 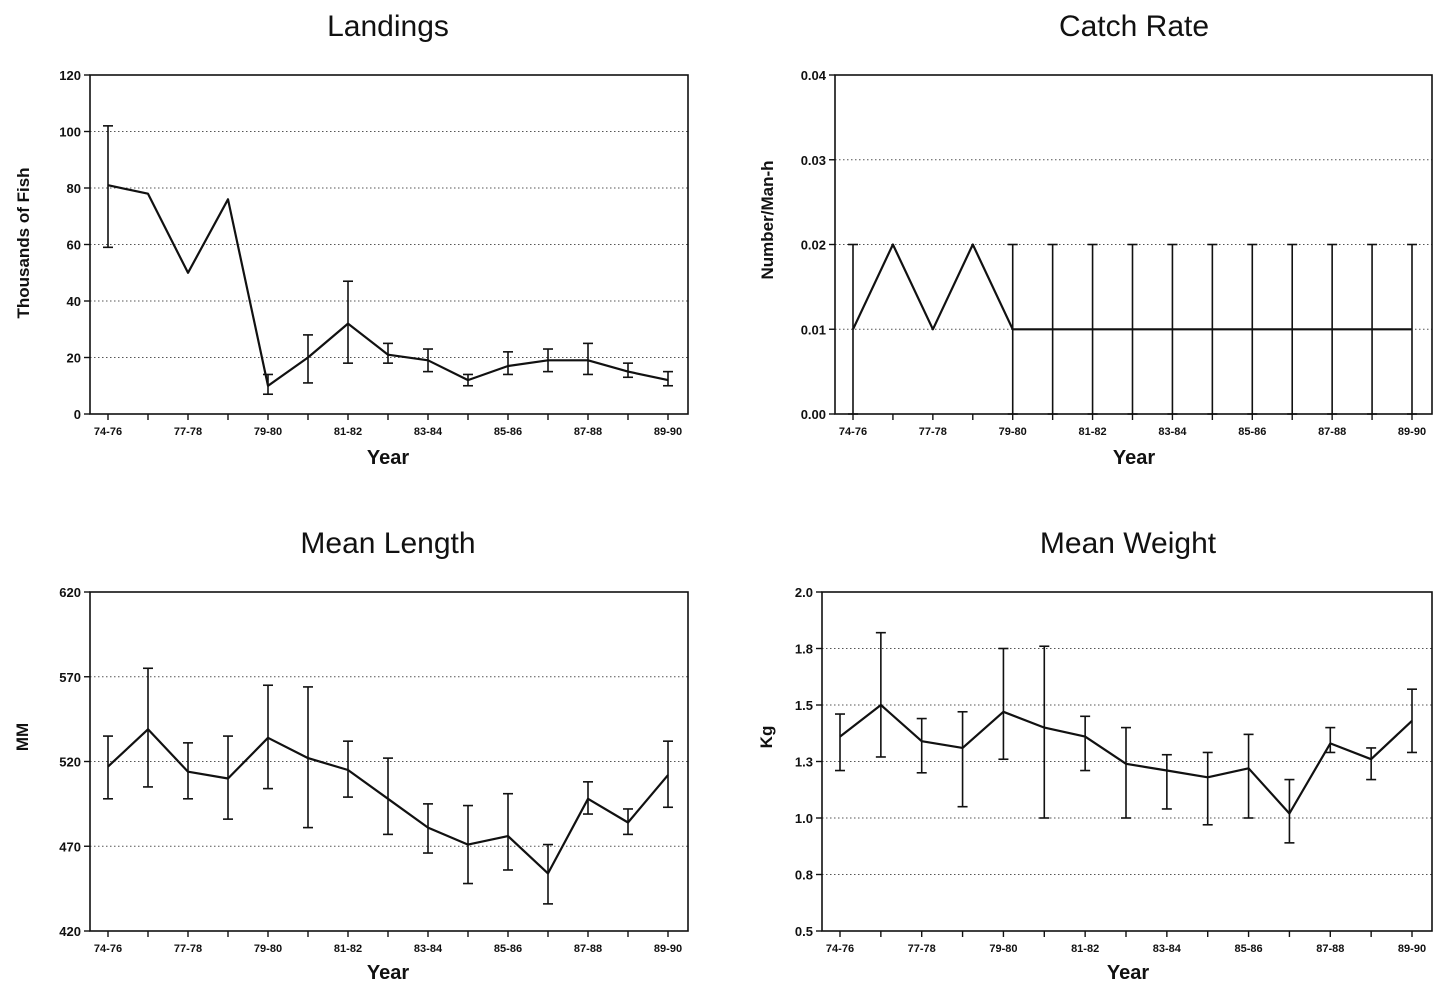 What do you see at coordinates (804, 762) in the screenshot?
I see `y-tick-label: 1.3` at bounding box center [804, 762].